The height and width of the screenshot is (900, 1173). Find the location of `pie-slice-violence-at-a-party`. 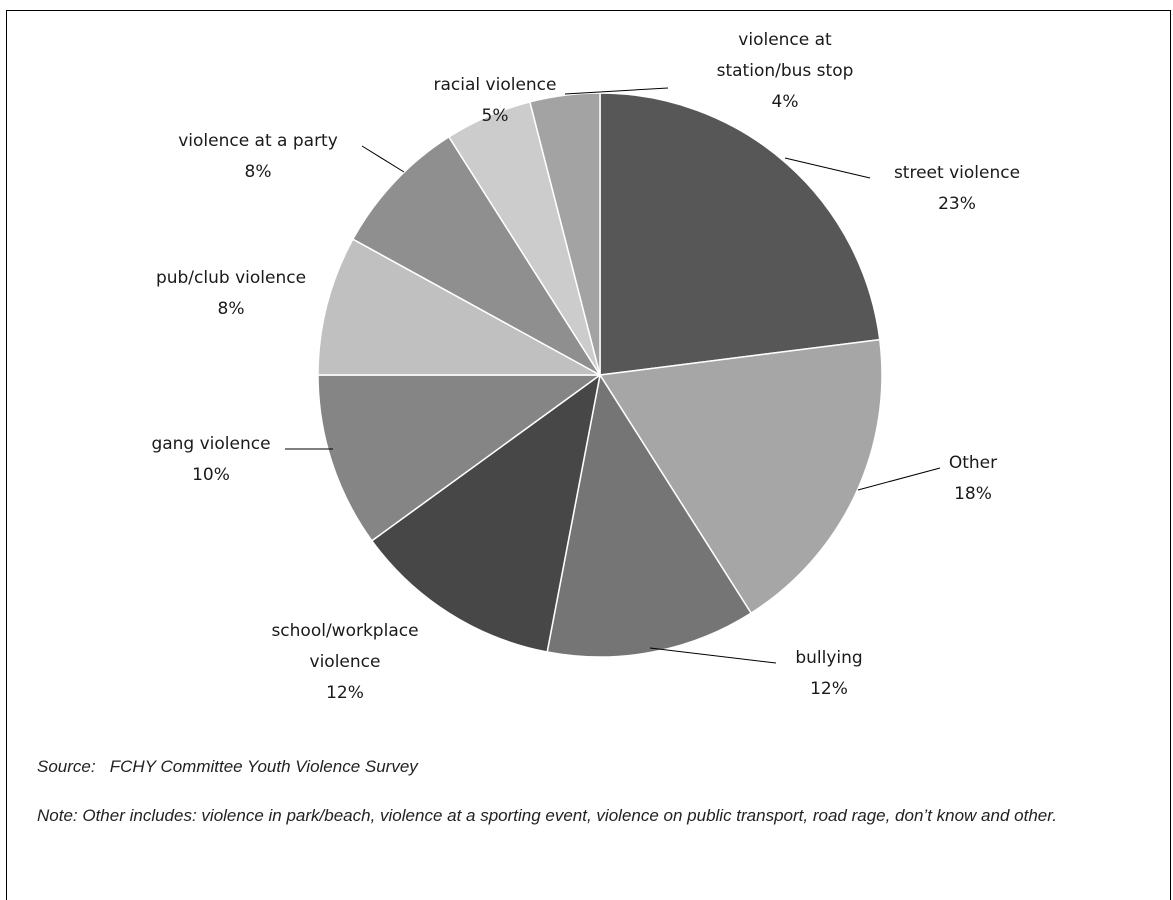

pie-slice-violence-at-a-party is located at coordinates (476, 255).